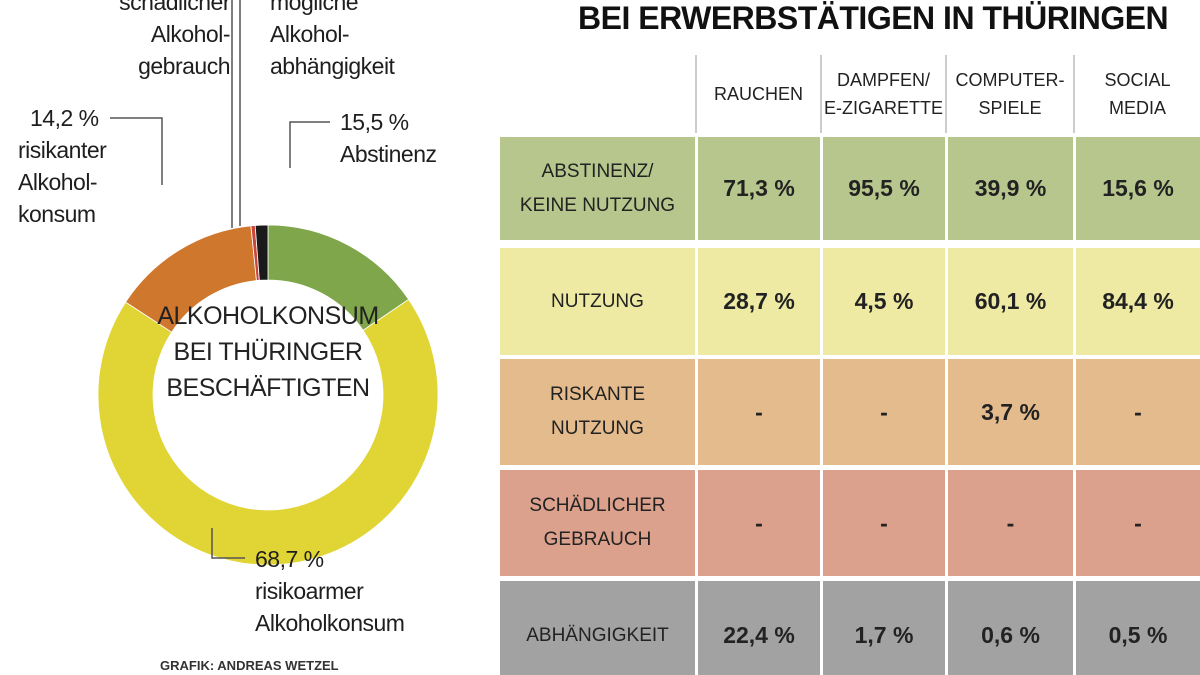 The image size is (1200, 675). I want to click on table-cell: 4,5 %, so click(882, 301).